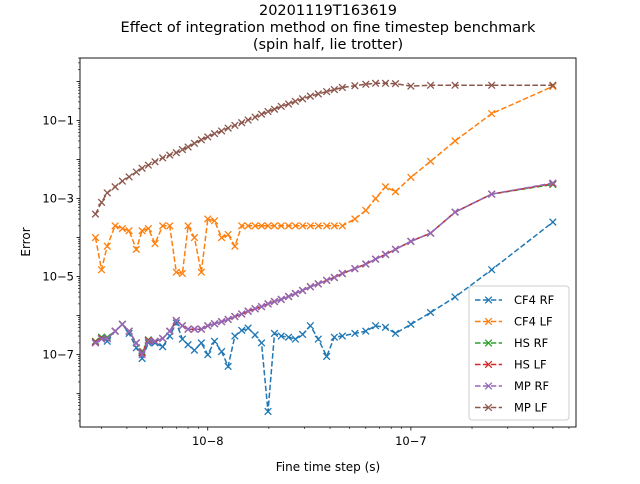  I want to click on x-axis: 10−8 10−7 Fine time step (s), so click(335, 450).